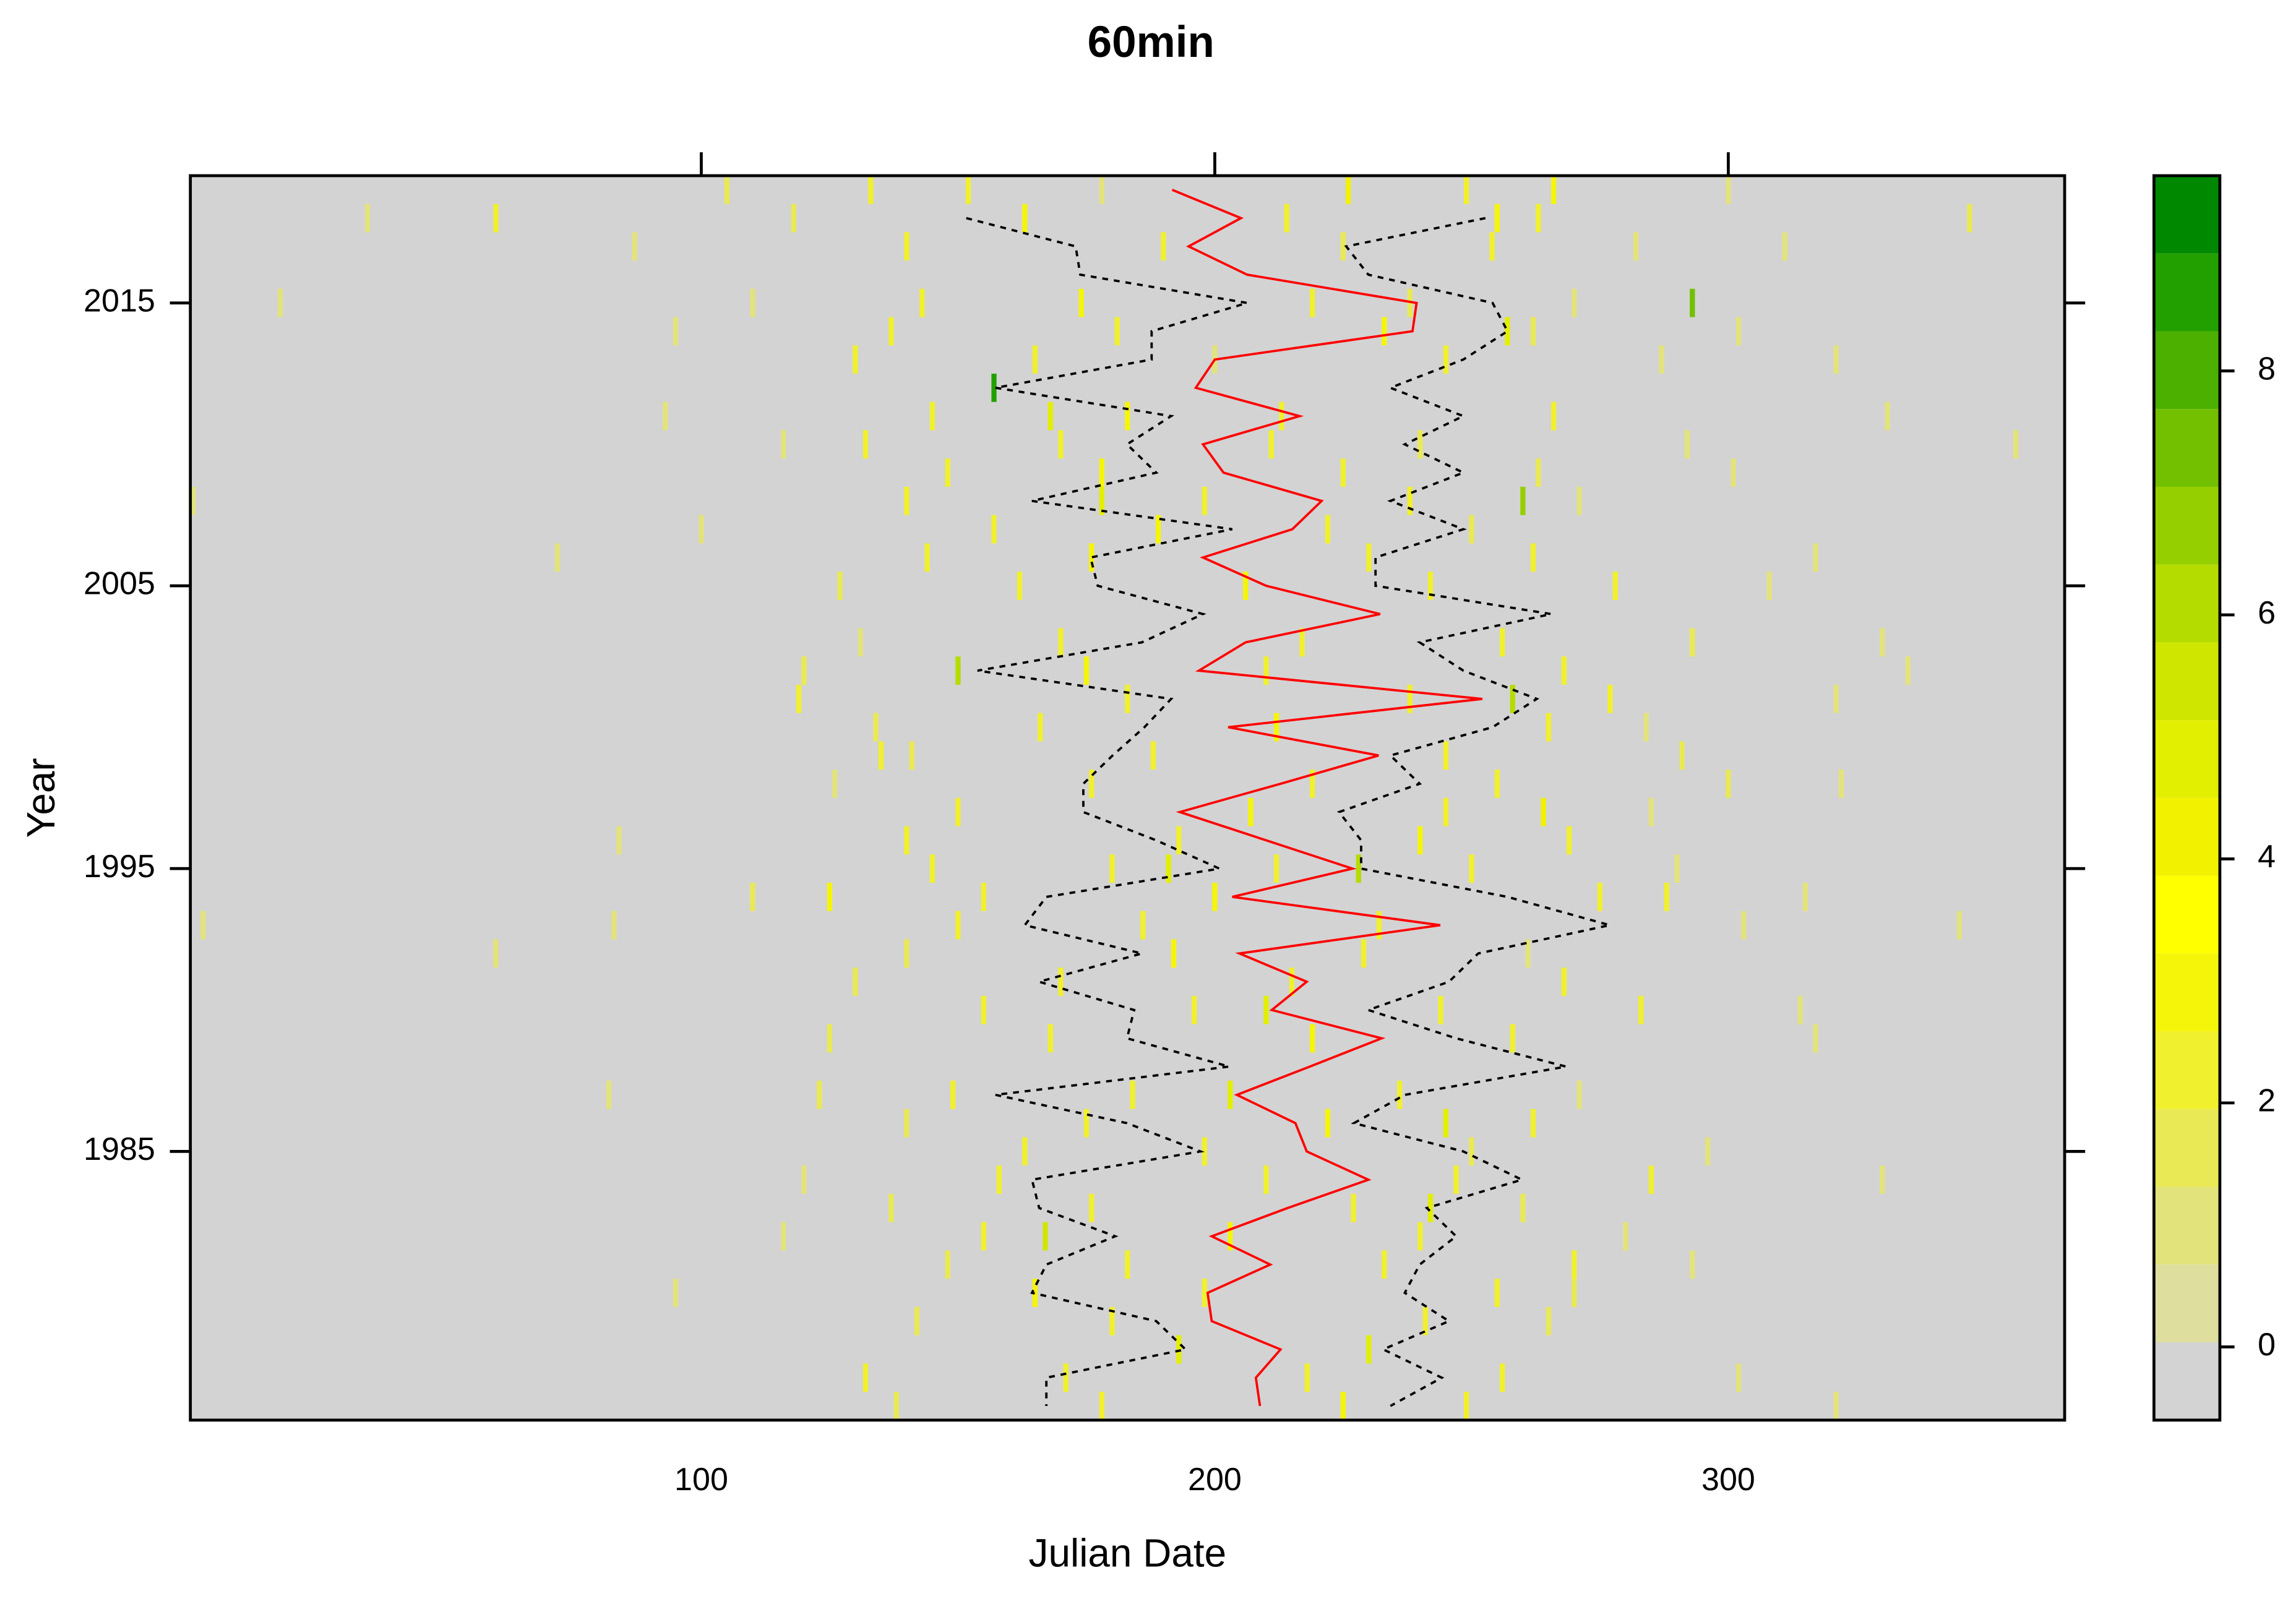 The height and width of the screenshot is (1604, 2296). I want to click on y-tick-label: 1985, so click(119, 1149).